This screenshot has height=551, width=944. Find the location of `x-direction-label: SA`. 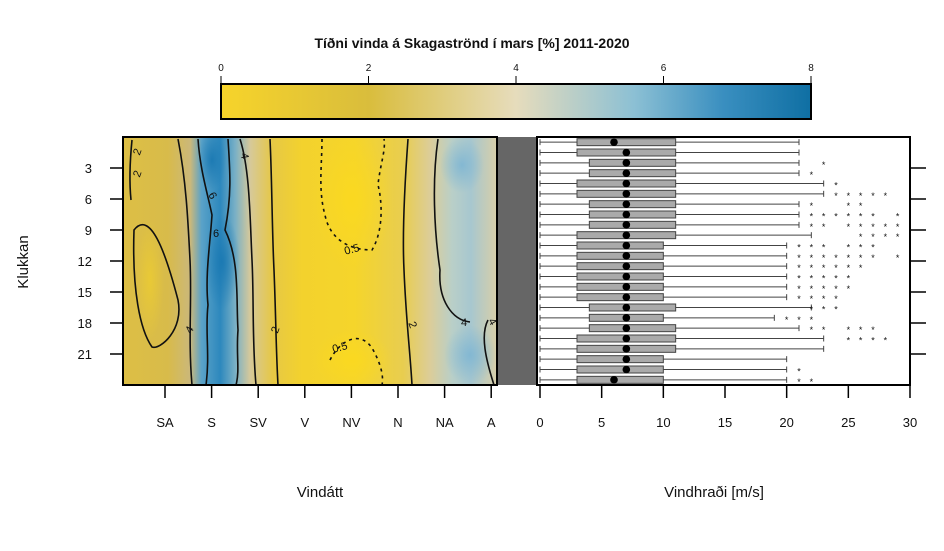

x-direction-label: SA is located at coordinates (165, 422).